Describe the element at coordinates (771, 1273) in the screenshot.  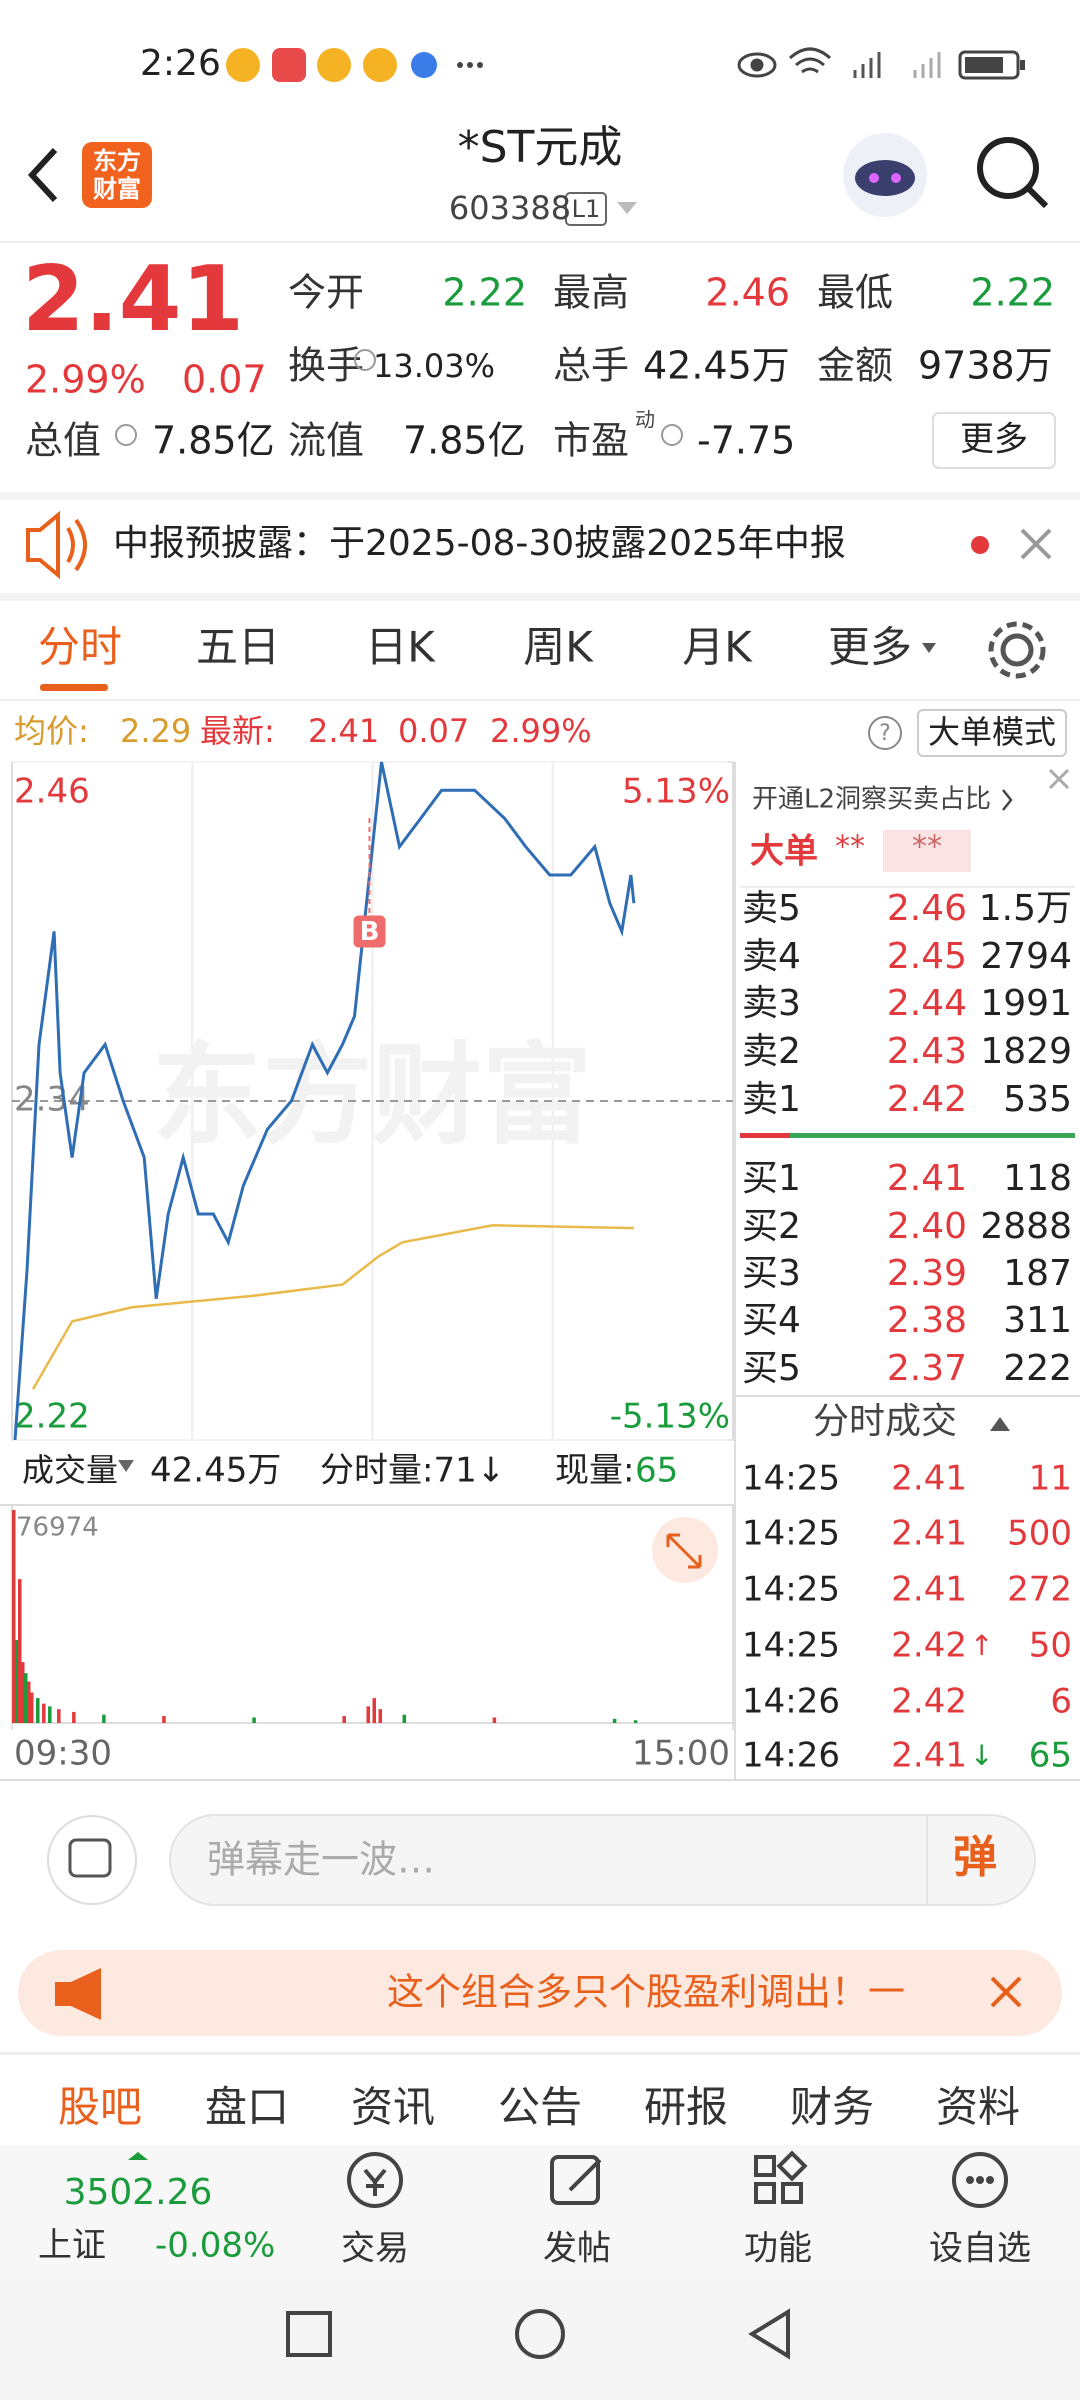
I see `book-label: 买3` at that location.